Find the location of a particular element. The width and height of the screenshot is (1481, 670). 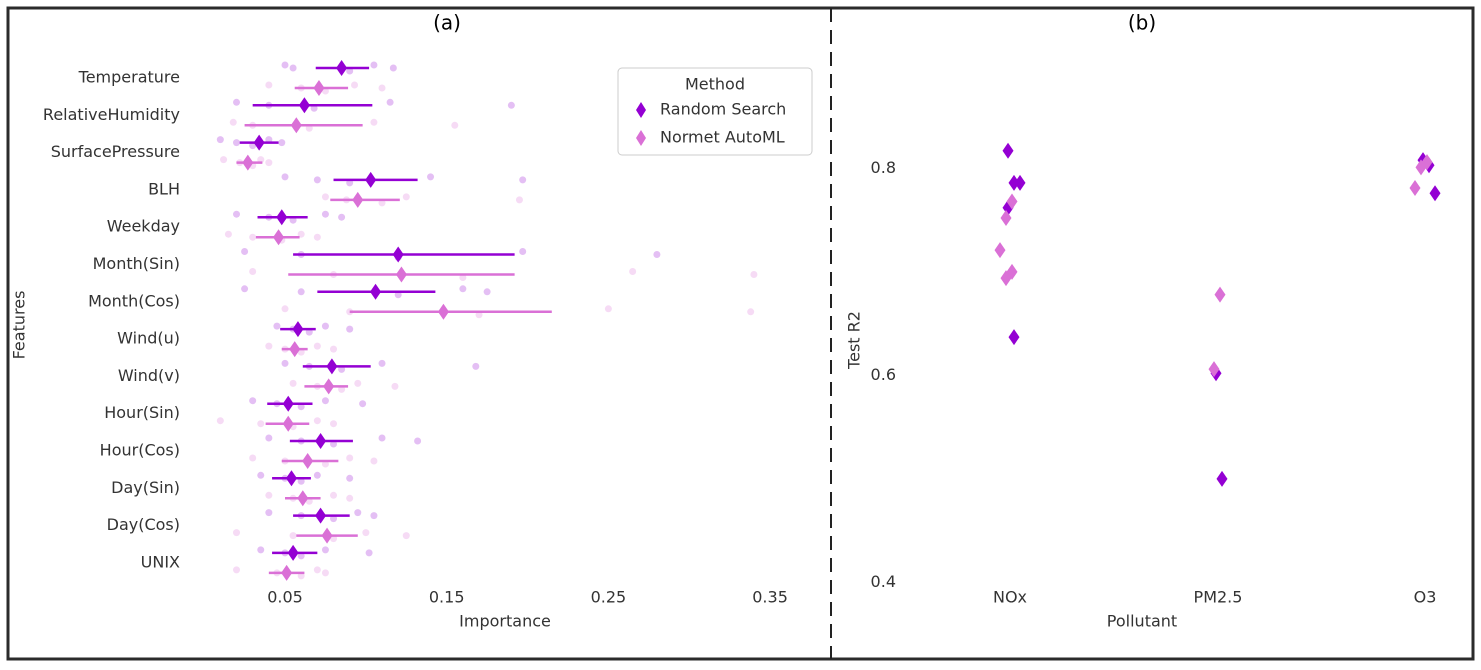

y-tick-label: Hour(Cos) is located at coordinates (140, 450).